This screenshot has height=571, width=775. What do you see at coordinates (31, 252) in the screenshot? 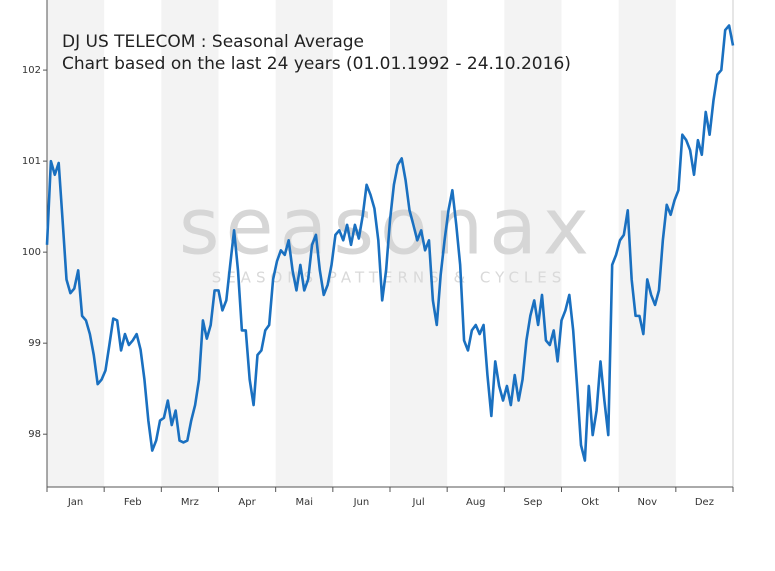
I see `y-tick-label: 100` at bounding box center [31, 252].